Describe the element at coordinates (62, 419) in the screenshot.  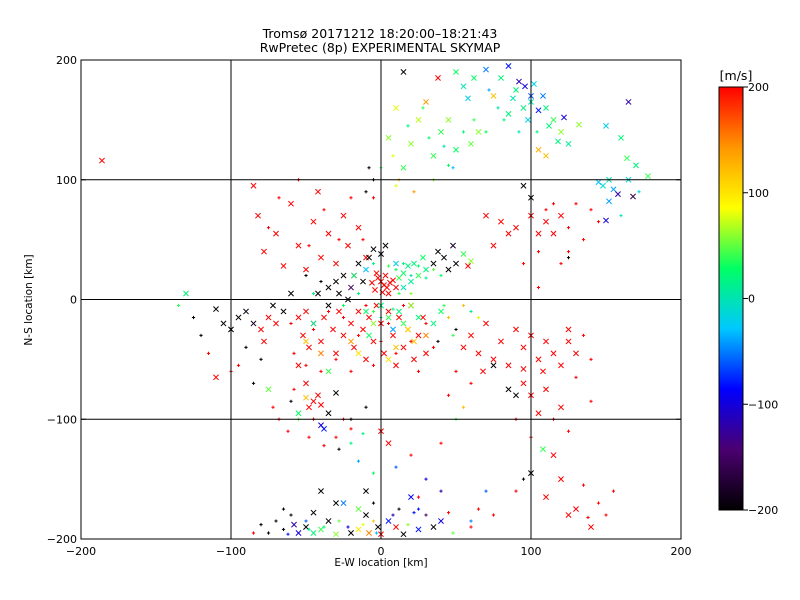
I see `y-tick-label: −100` at that location.